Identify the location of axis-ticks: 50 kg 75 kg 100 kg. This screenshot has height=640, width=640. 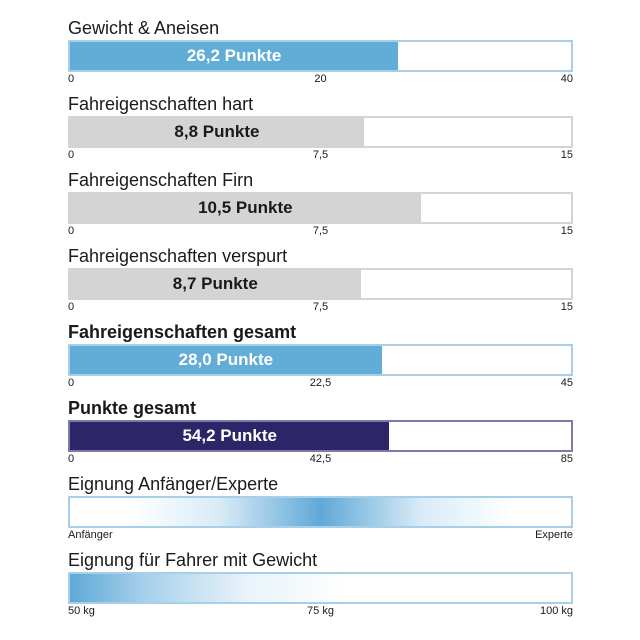
(320, 611).